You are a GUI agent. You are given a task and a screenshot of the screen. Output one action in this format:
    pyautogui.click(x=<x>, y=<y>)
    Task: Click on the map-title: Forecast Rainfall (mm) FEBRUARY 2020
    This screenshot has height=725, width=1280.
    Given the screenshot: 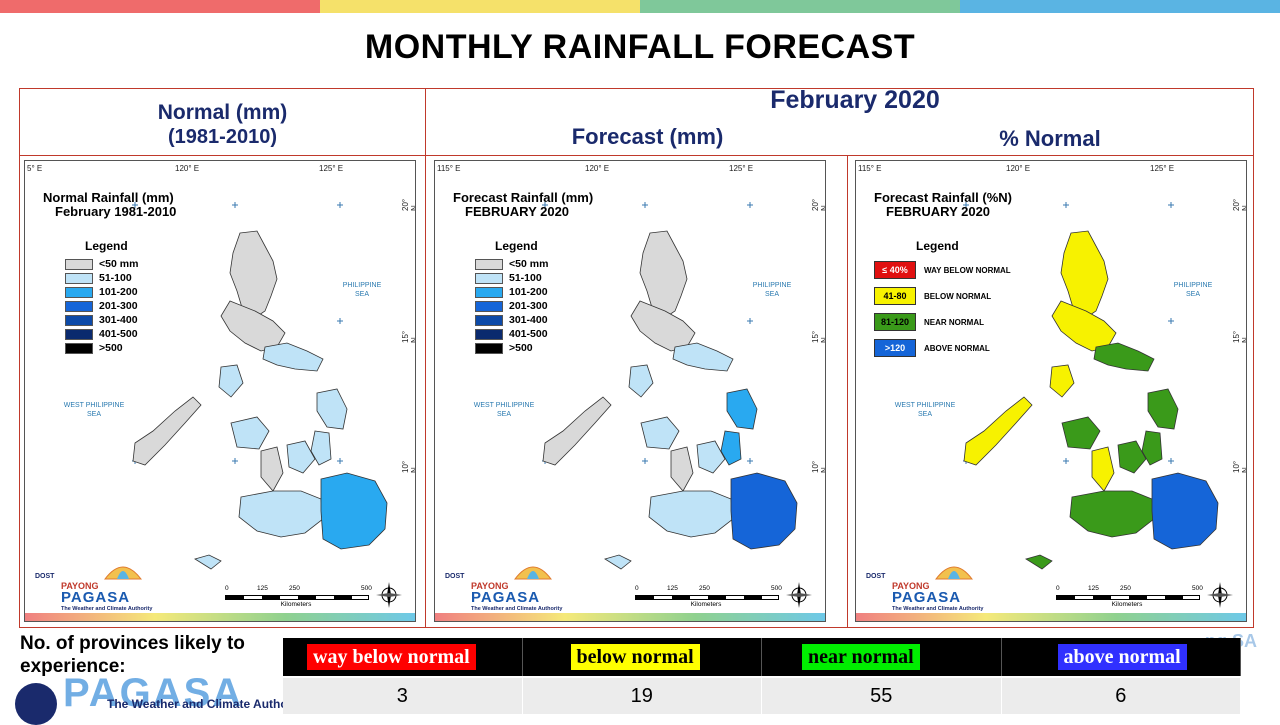 What is the action you would take?
    pyautogui.click(x=523, y=205)
    